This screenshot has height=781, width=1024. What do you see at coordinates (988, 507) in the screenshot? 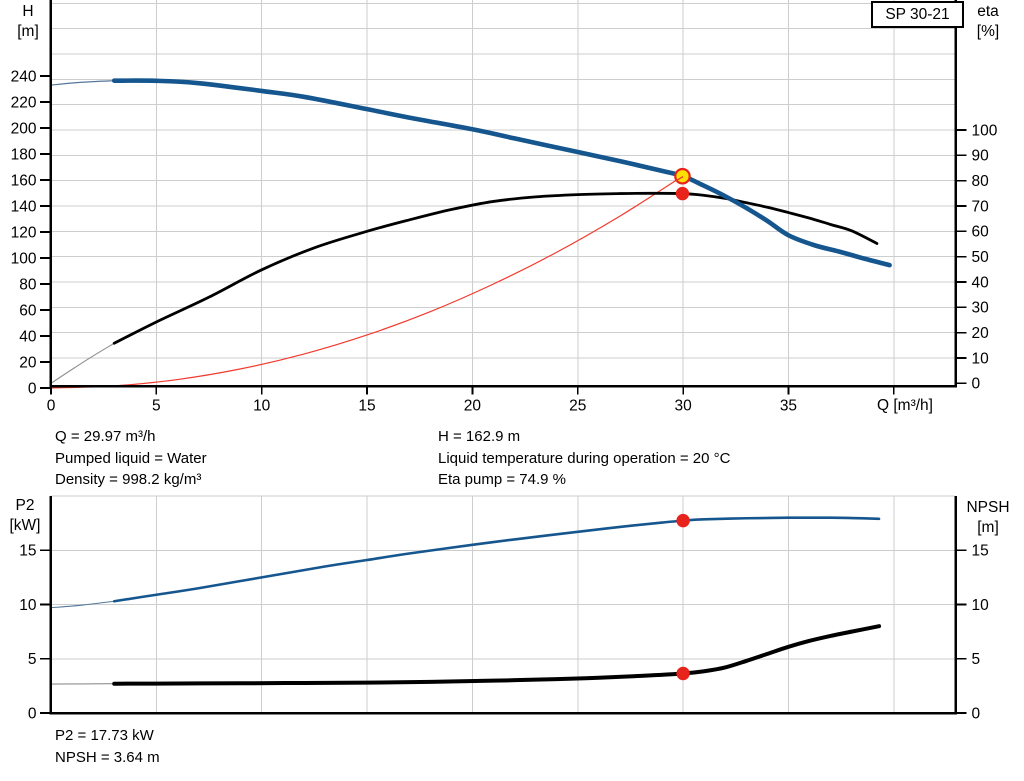
I see `npsh-axis-title-symbol: NPSH` at bounding box center [988, 507].